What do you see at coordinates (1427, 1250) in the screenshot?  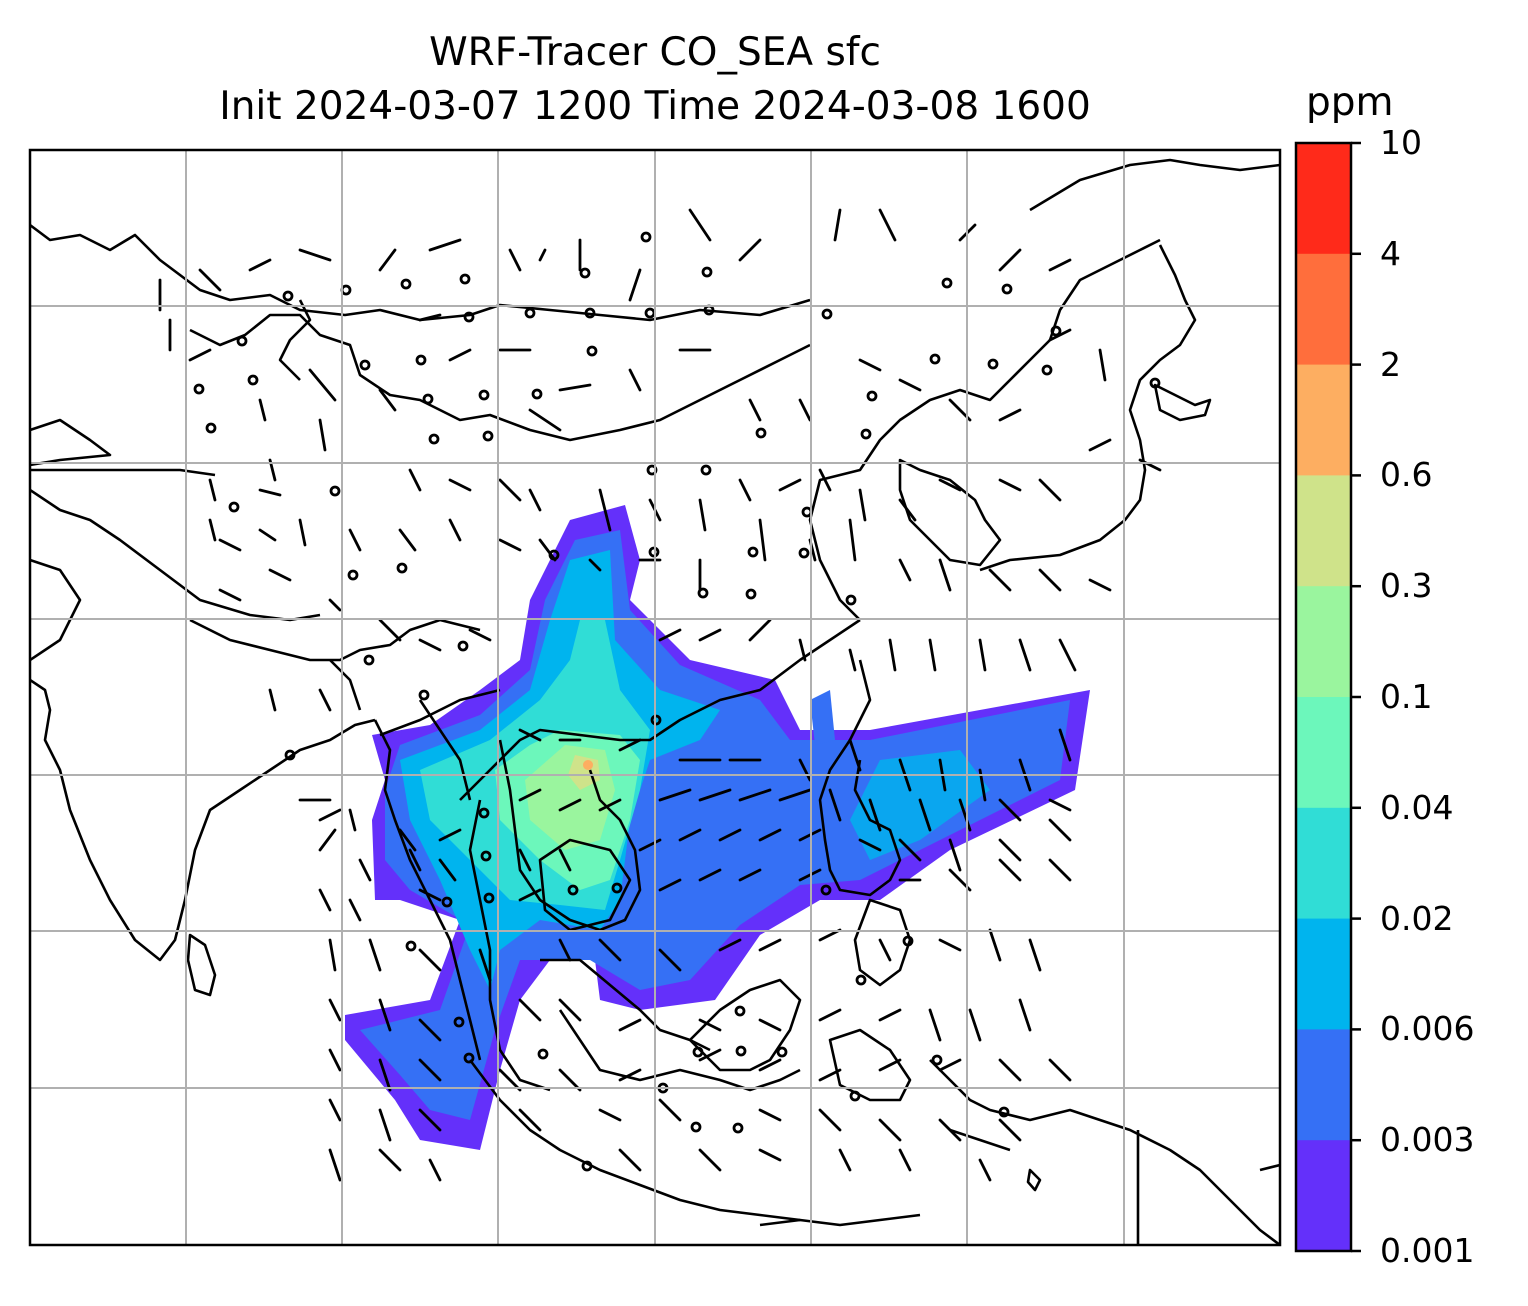 I see `colorbar-tick-label: 0.001` at bounding box center [1427, 1250].